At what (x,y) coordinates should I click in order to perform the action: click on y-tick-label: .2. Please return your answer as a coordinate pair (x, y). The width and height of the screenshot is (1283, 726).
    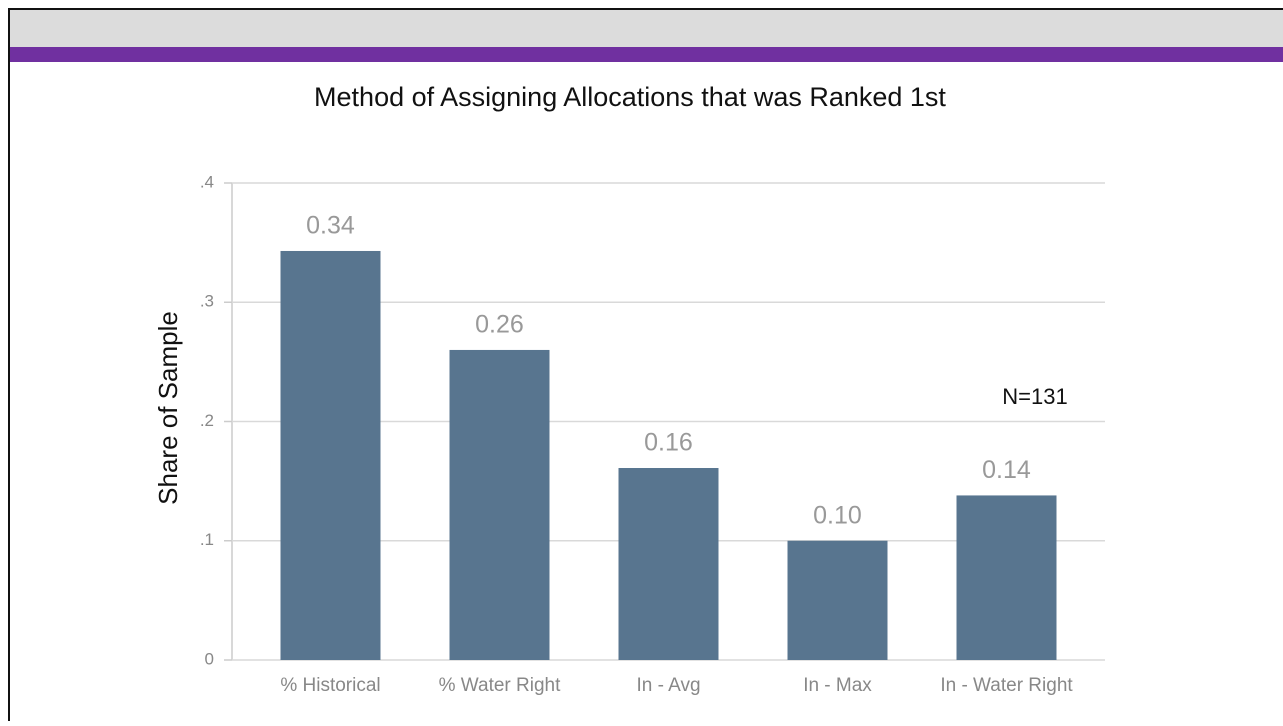
    Looking at the image, I should click on (207, 420).